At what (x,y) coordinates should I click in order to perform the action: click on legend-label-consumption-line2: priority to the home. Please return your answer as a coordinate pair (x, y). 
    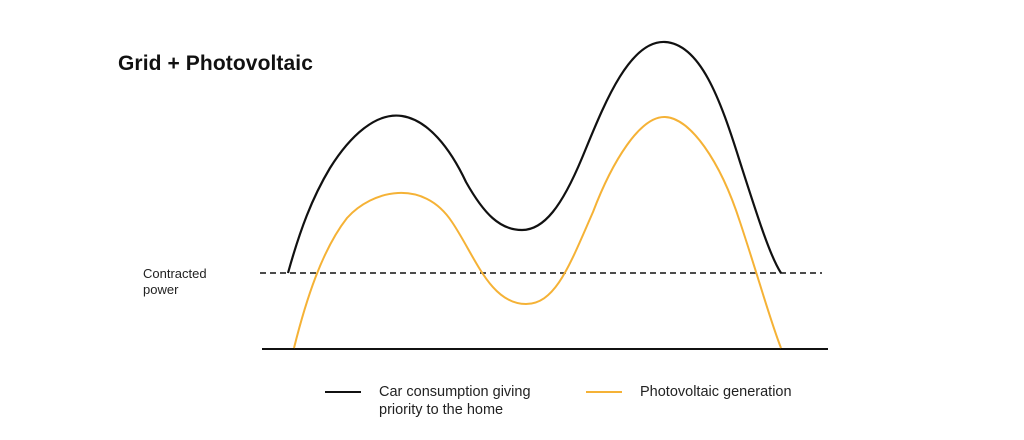
    Looking at the image, I should click on (441, 410).